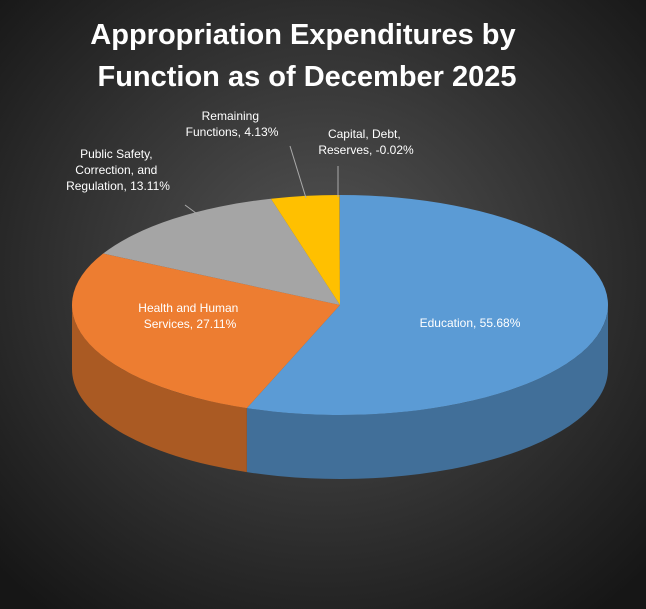 This screenshot has width=646, height=609. What do you see at coordinates (470, 323) in the screenshot?
I see `data-label: Education, 55.68%` at bounding box center [470, 323].